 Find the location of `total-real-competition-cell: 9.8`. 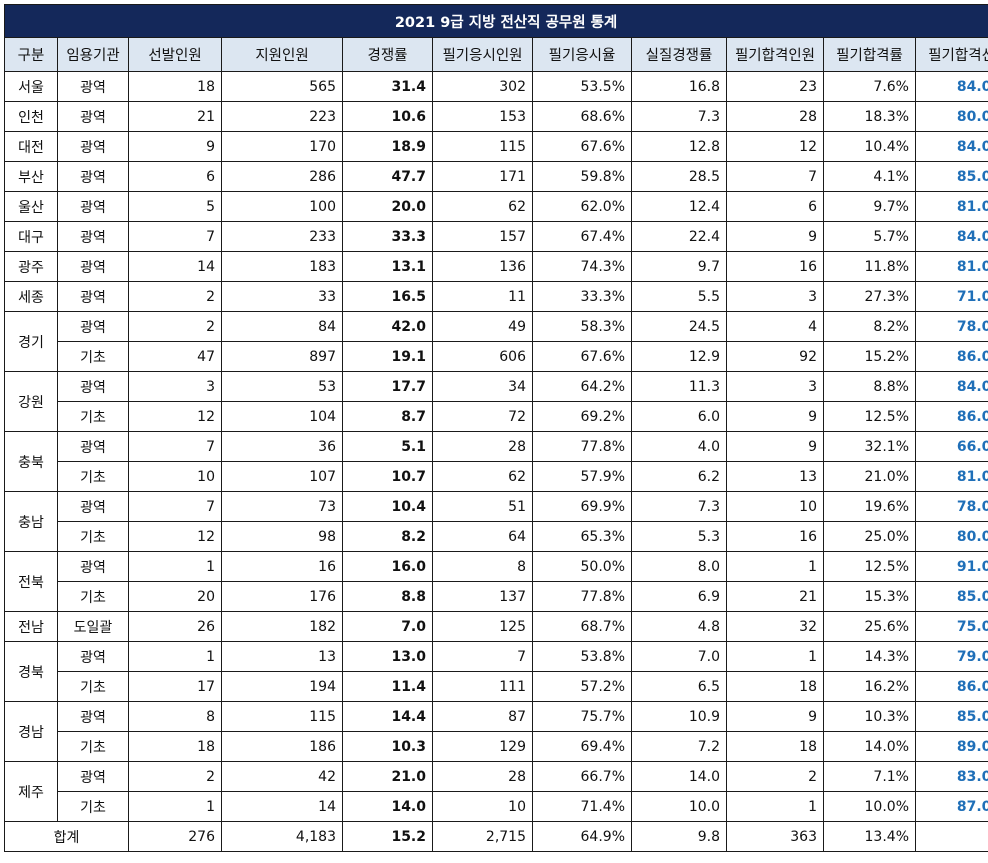

total-real-competition-cell: 9.8 is located at coordinates (679, 836).